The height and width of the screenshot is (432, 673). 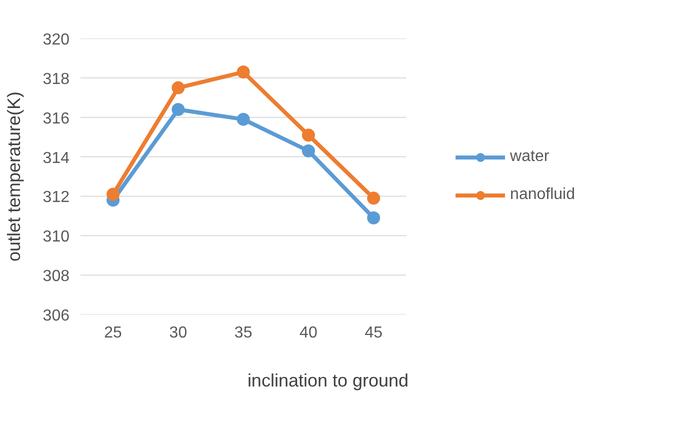 What do you see at coordinates (56, 316) in the screenshot?
I see `y-tick-label: 306` at bounding box center [56, 316].